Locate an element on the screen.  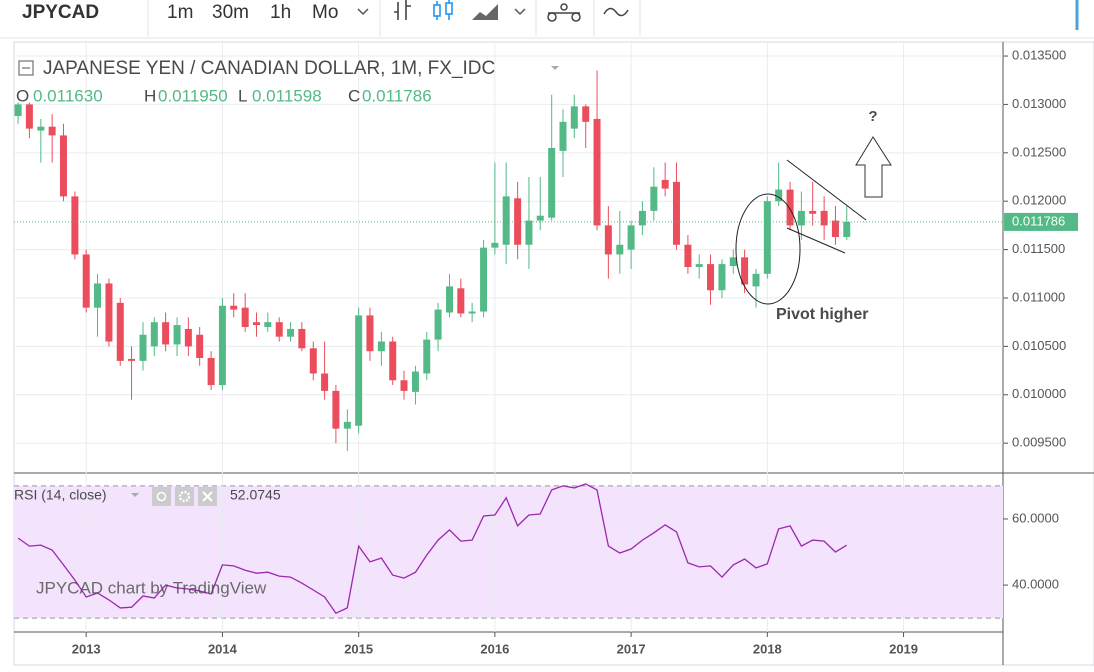
ohlc-value: 0.011598 is located at coordinates (287, 95).